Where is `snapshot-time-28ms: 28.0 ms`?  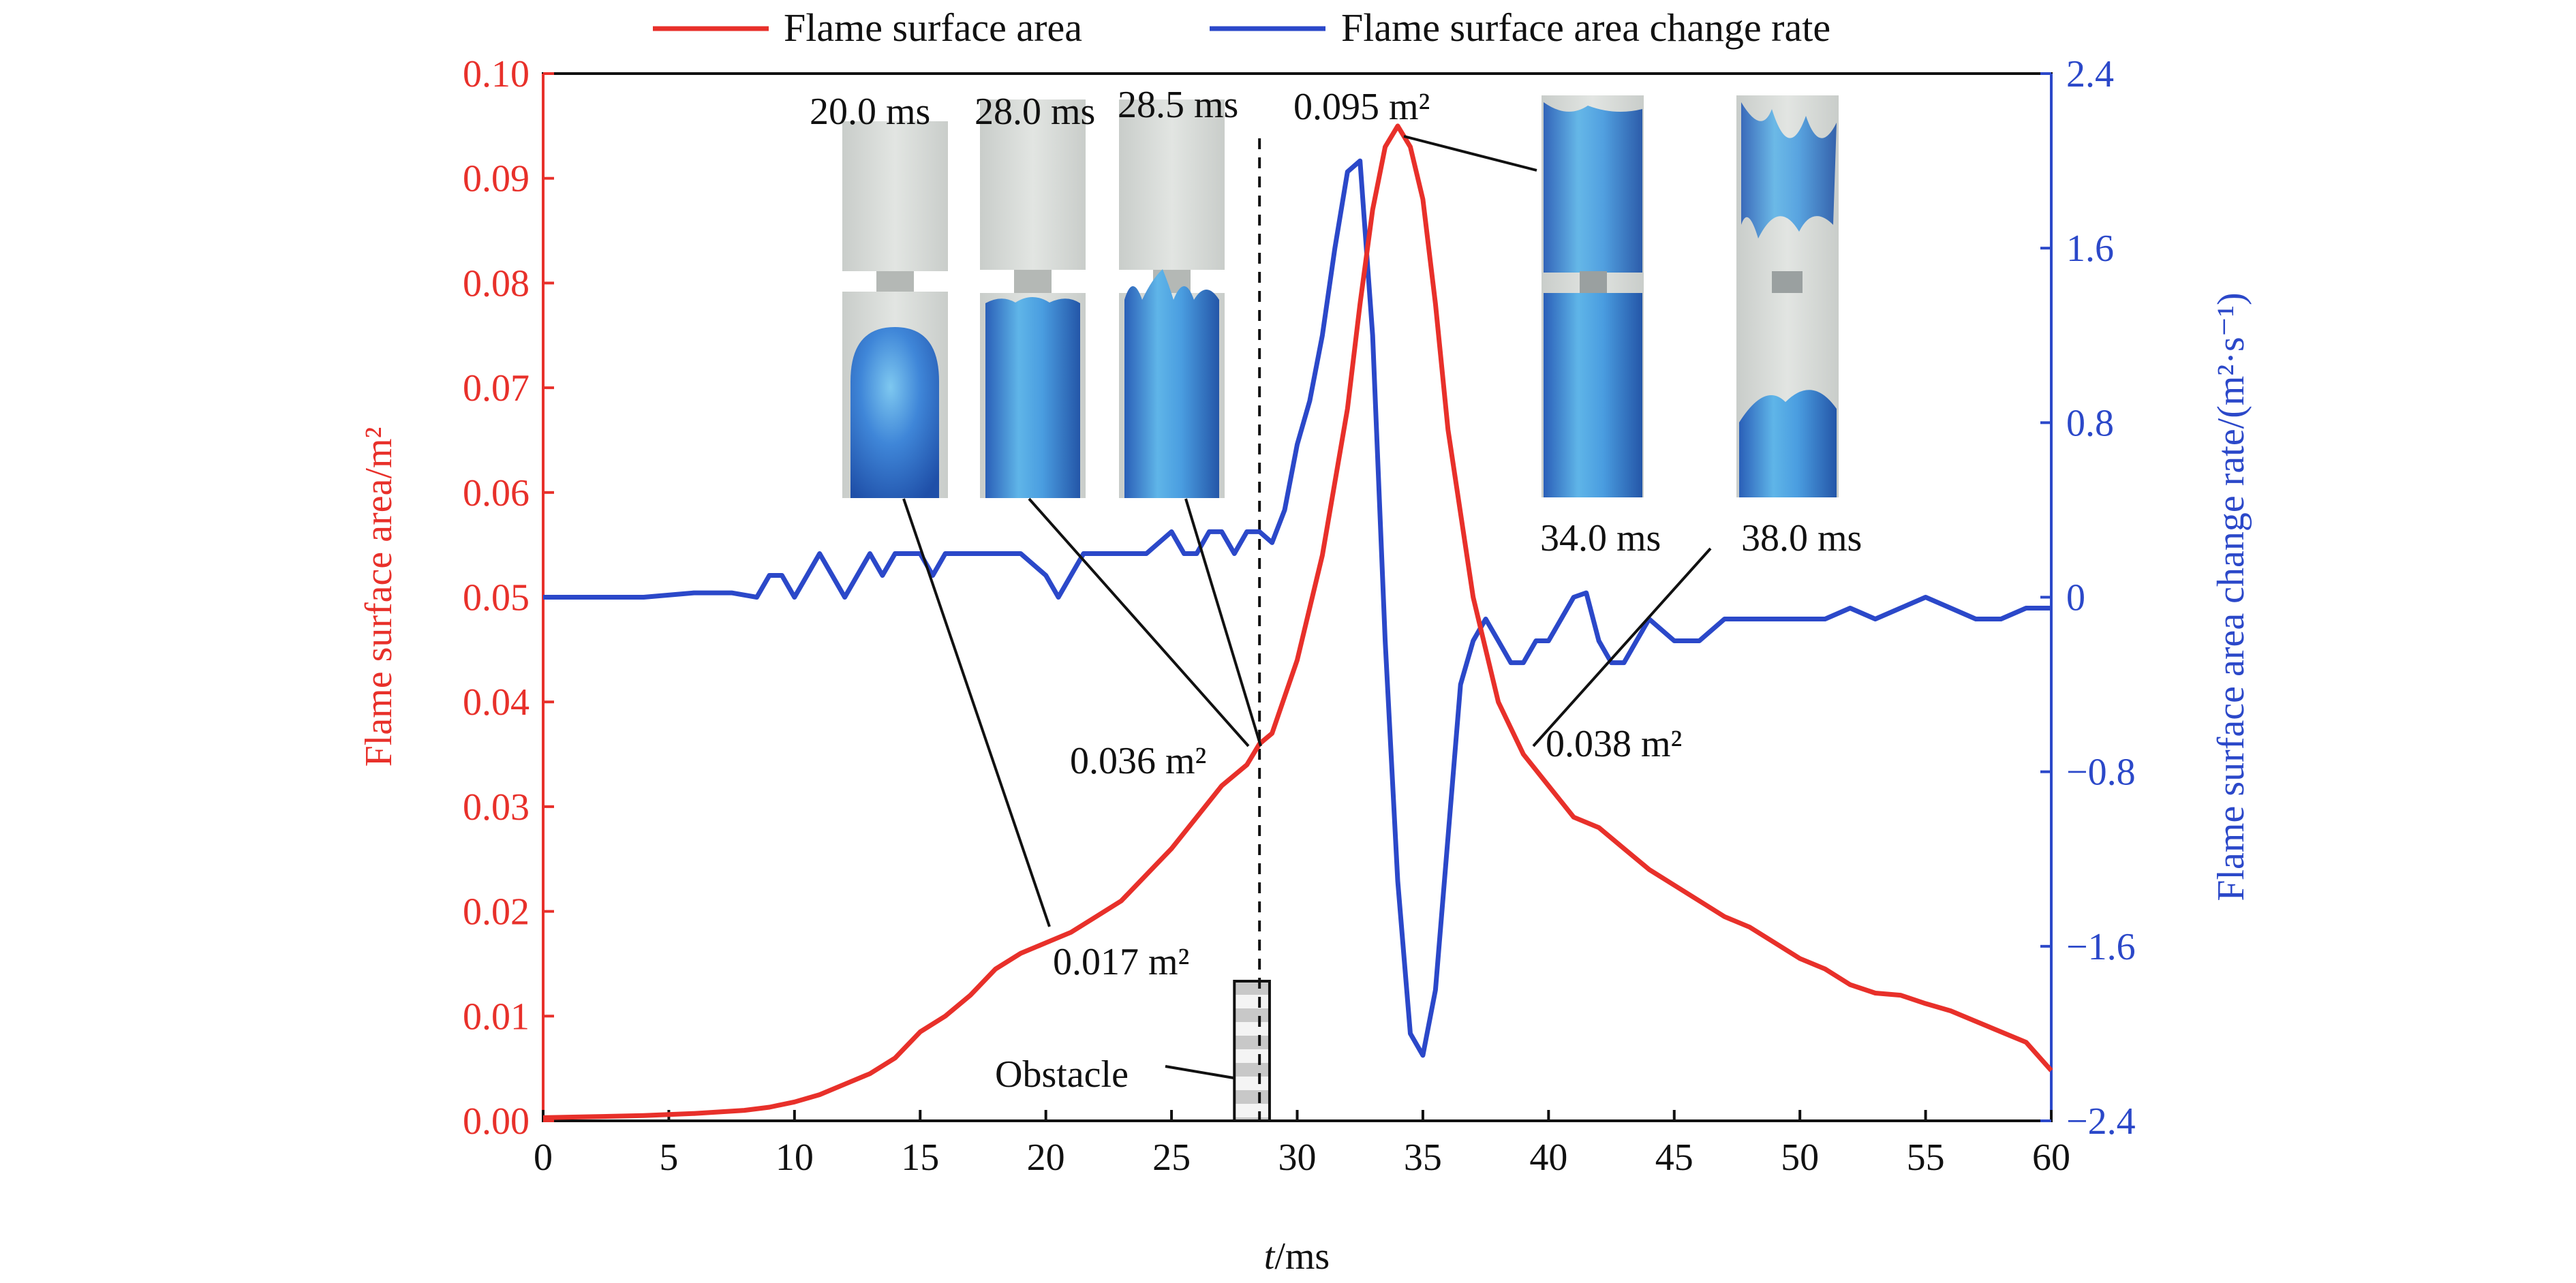 snapshot-time-28ms: 28.0 ms is located at coordinates (1035, 112).